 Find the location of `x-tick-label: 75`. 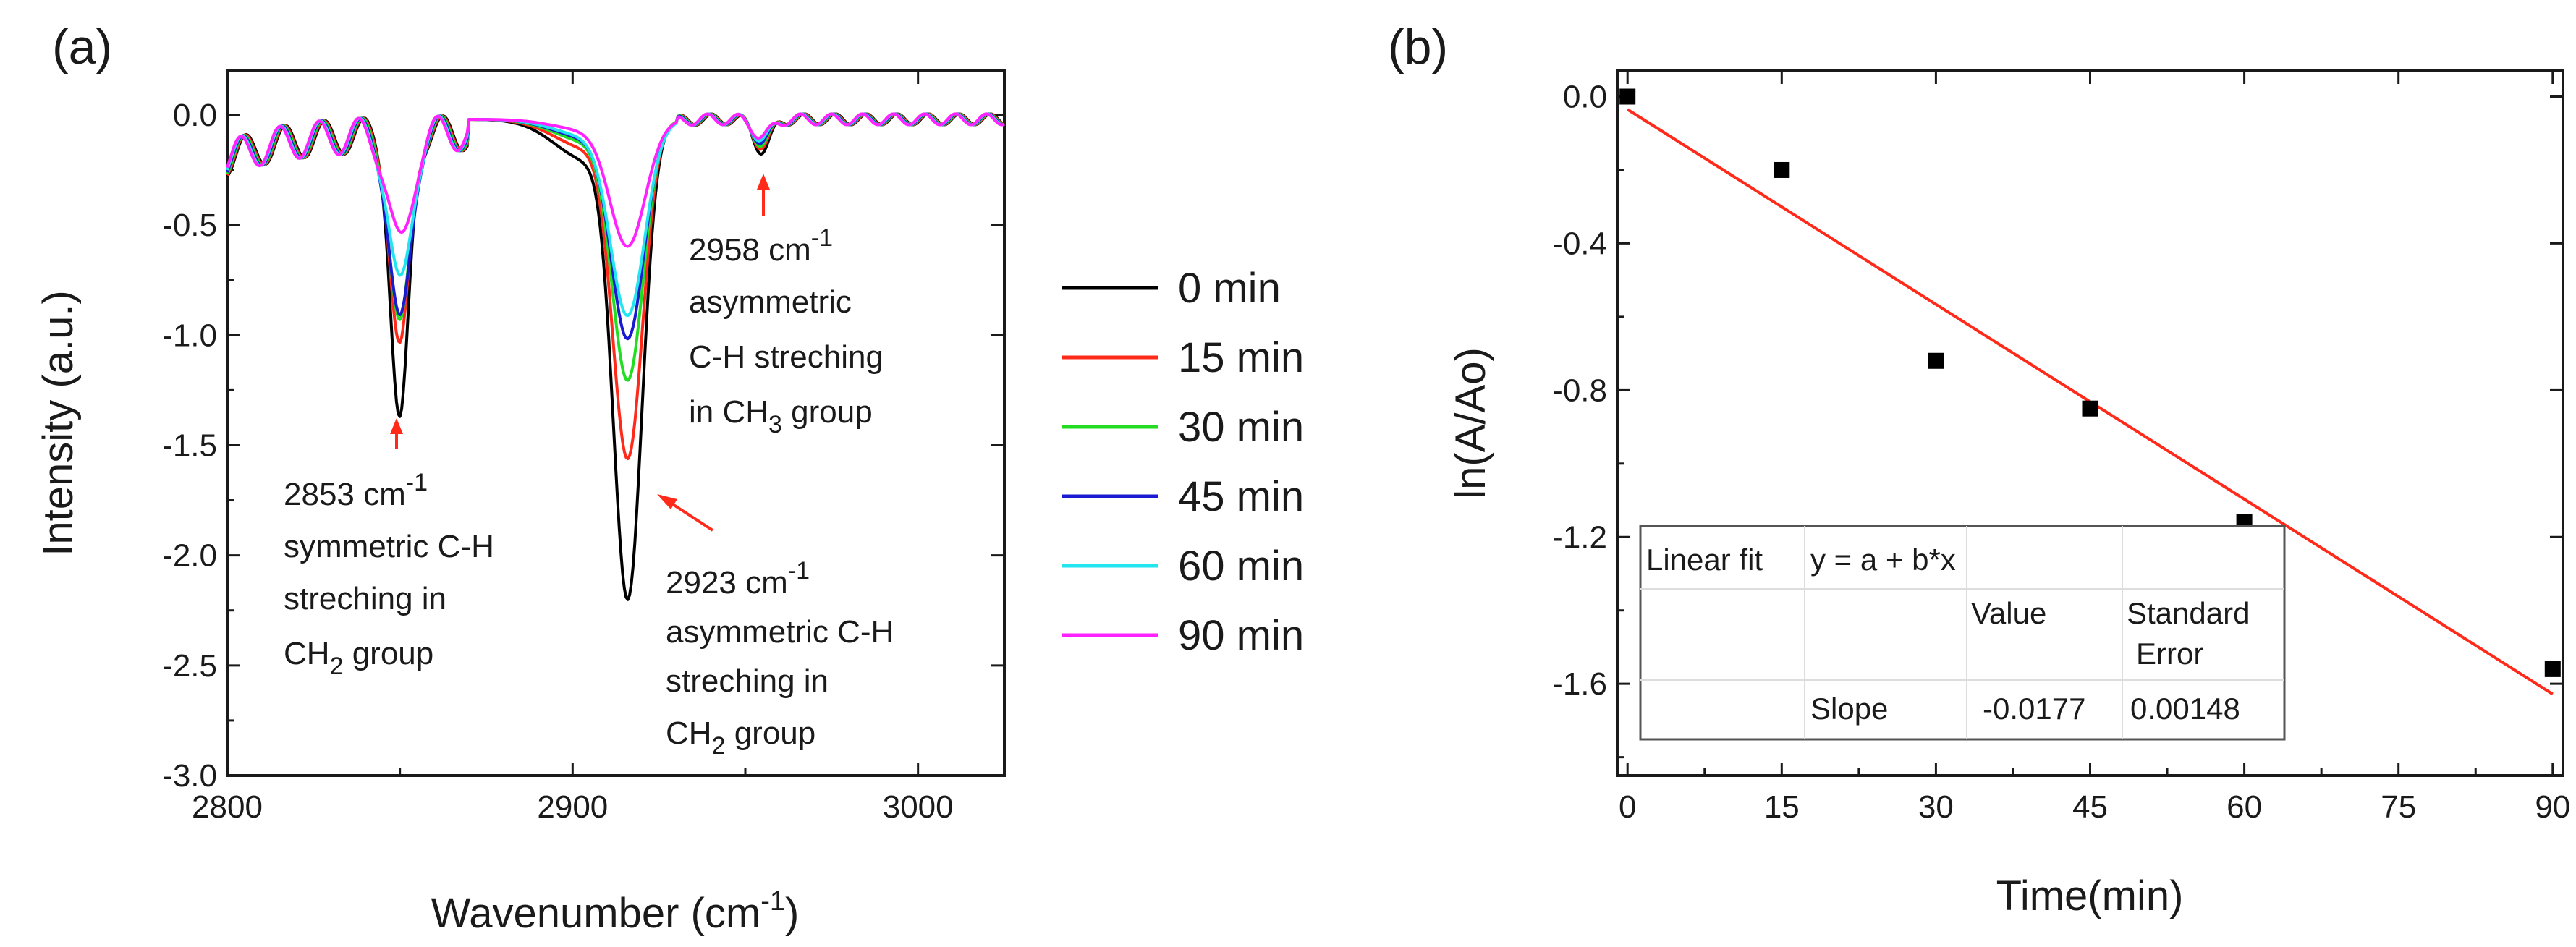

x-tick-label: 75 is located at coordinates (2398, 807).